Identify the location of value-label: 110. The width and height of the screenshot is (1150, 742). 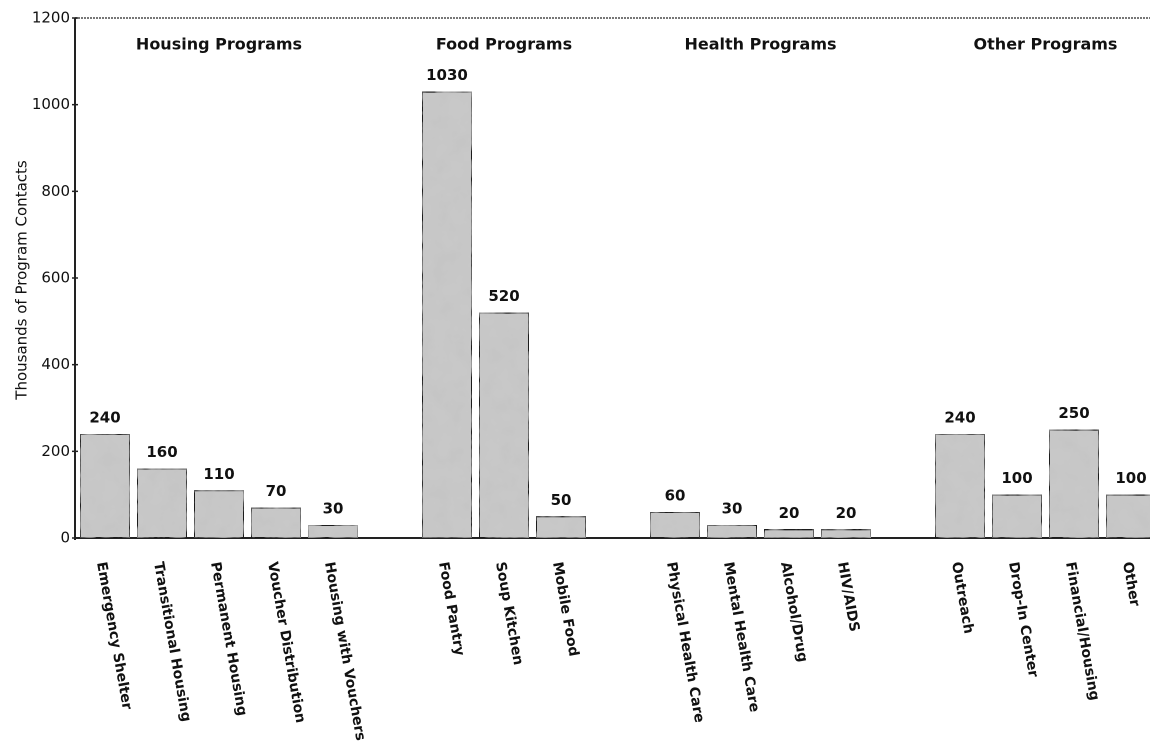
(218, 474).